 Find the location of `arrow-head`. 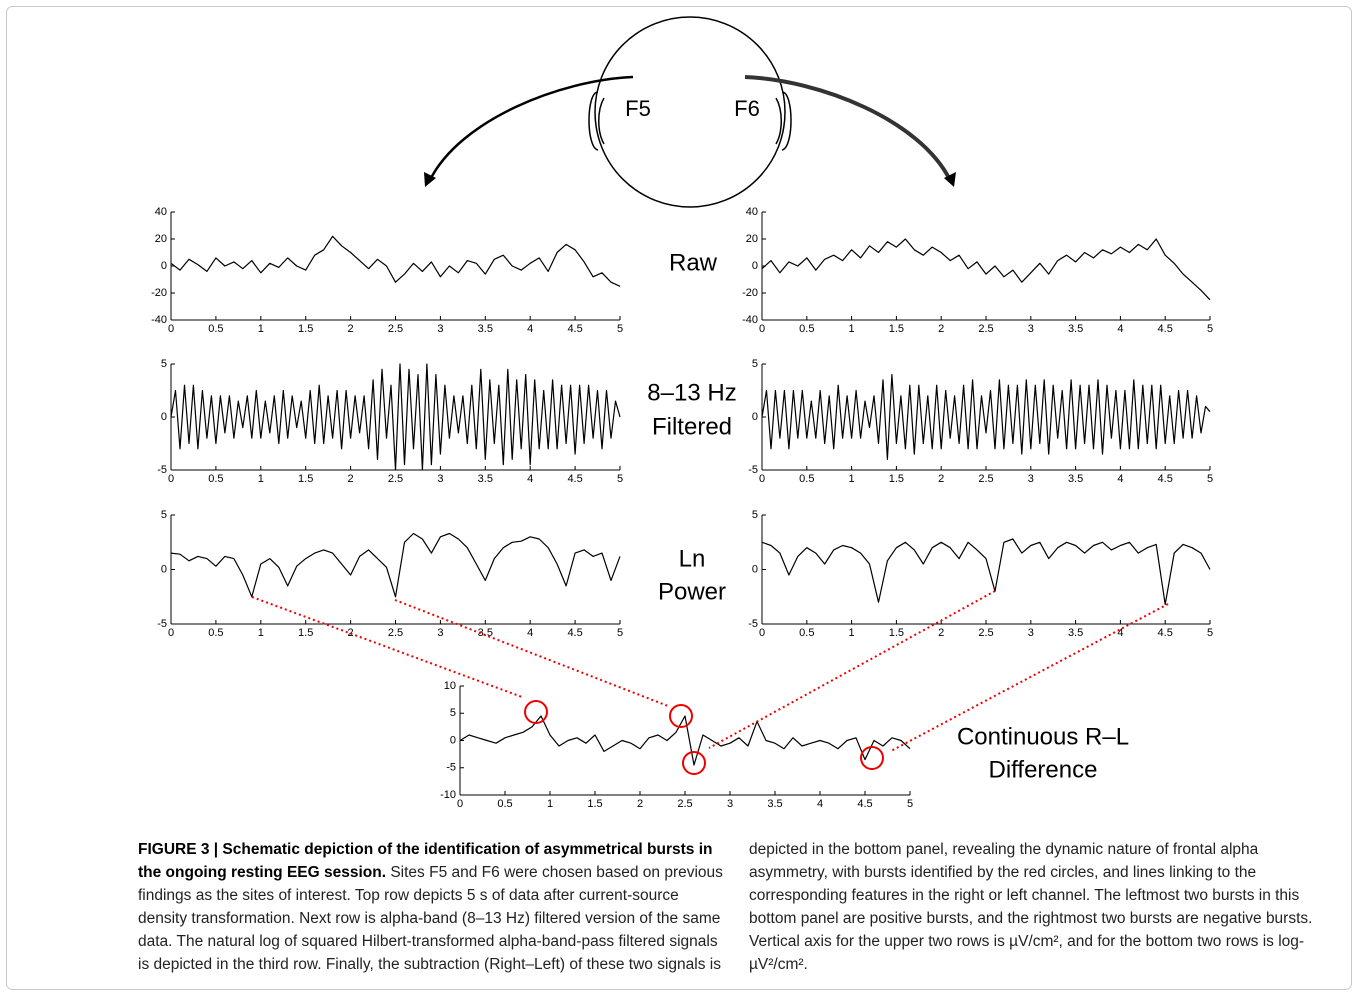

arrow-head is located at coordinates (430, 179).